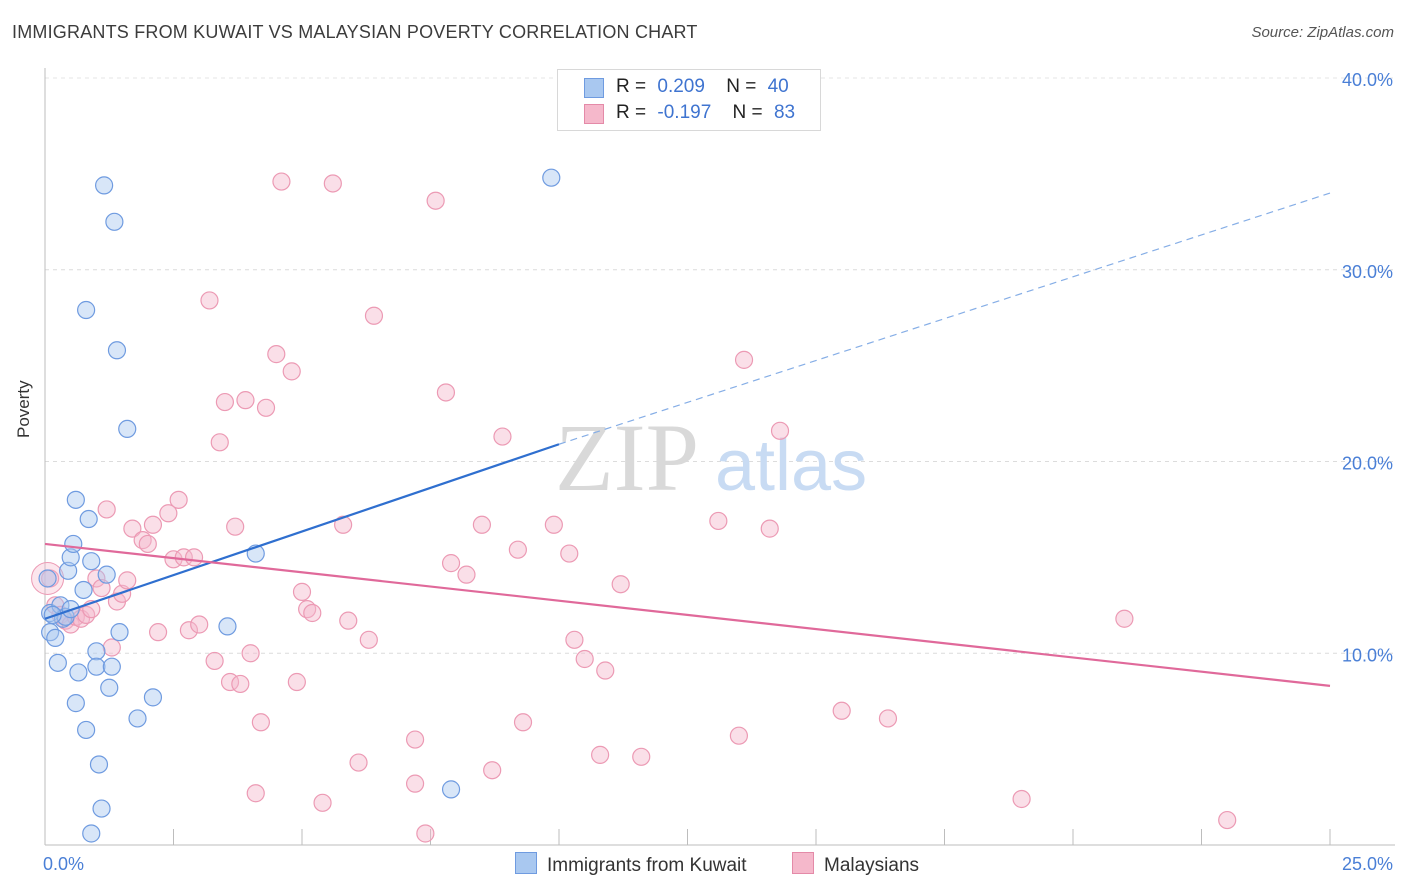 This screenshot has height=892, width=1406. I want to click on legend-n-label: N =, so click(741, 86).